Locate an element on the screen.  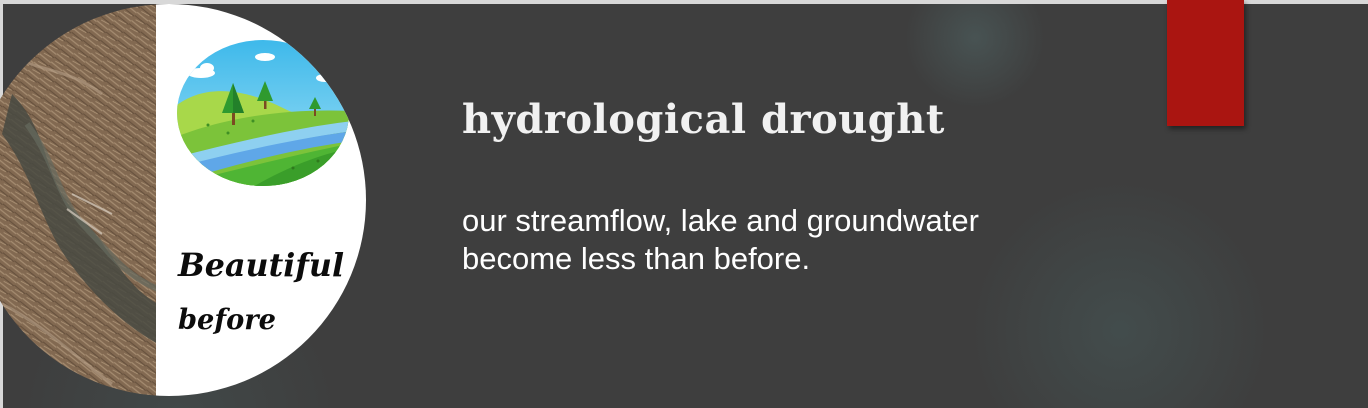
tree-icon is located at coordinates (271, 103).